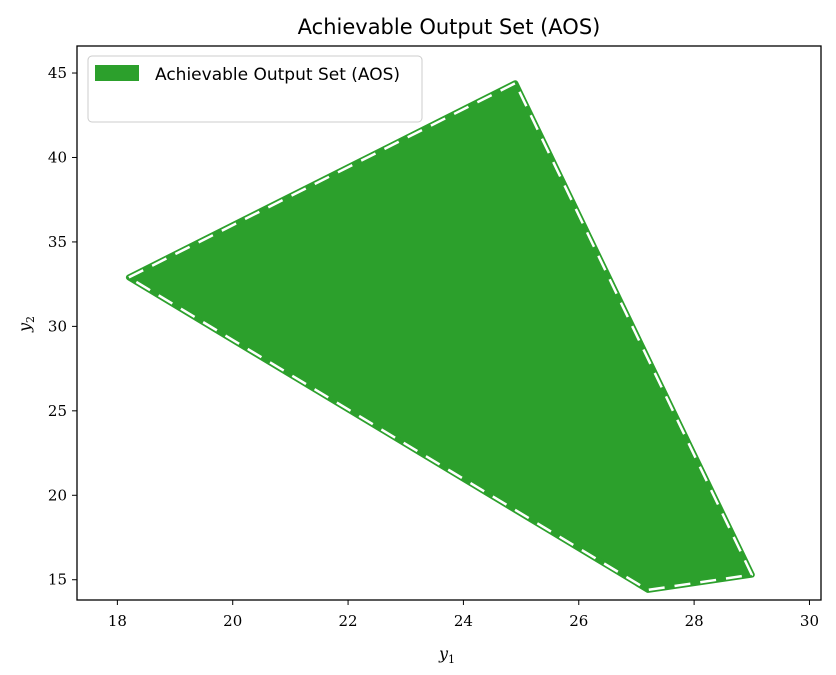 This screenshot has width=836, height=675. I want to click on legend-box, so click(255, 89).